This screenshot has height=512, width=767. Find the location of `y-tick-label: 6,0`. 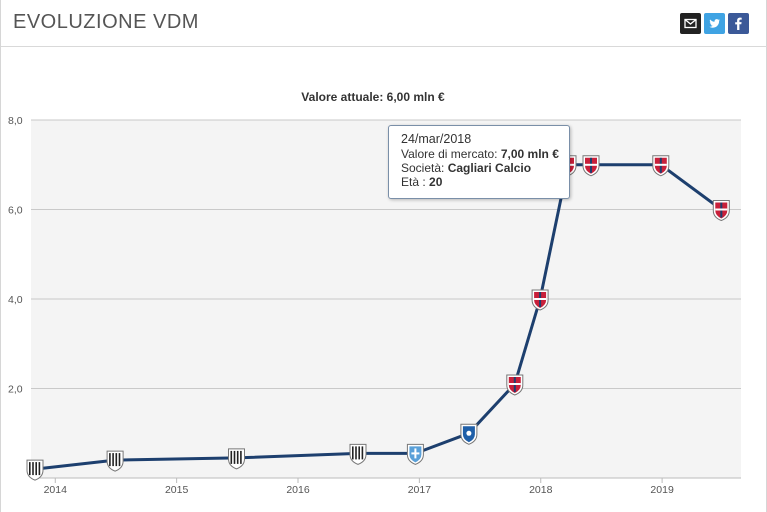

y-tick-label: 6,0 is located at coordinates (15, 211).